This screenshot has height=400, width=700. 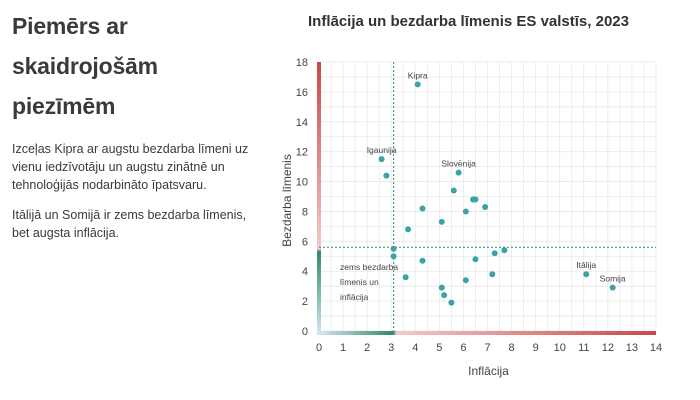 What do you see at coordinates (359, 282) in the screenshot?
I see `annotation-text: līmenis un` at bounding box center [359, 282].